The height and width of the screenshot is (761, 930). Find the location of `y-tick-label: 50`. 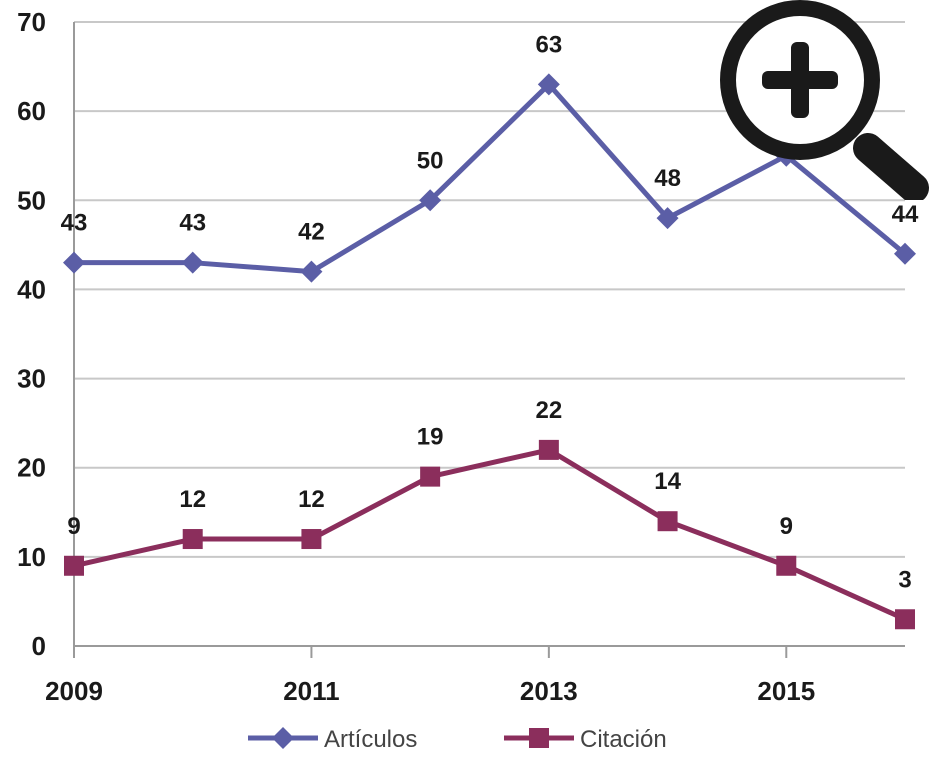

y-tick-label: 50 is located at coordinates (31, 200).